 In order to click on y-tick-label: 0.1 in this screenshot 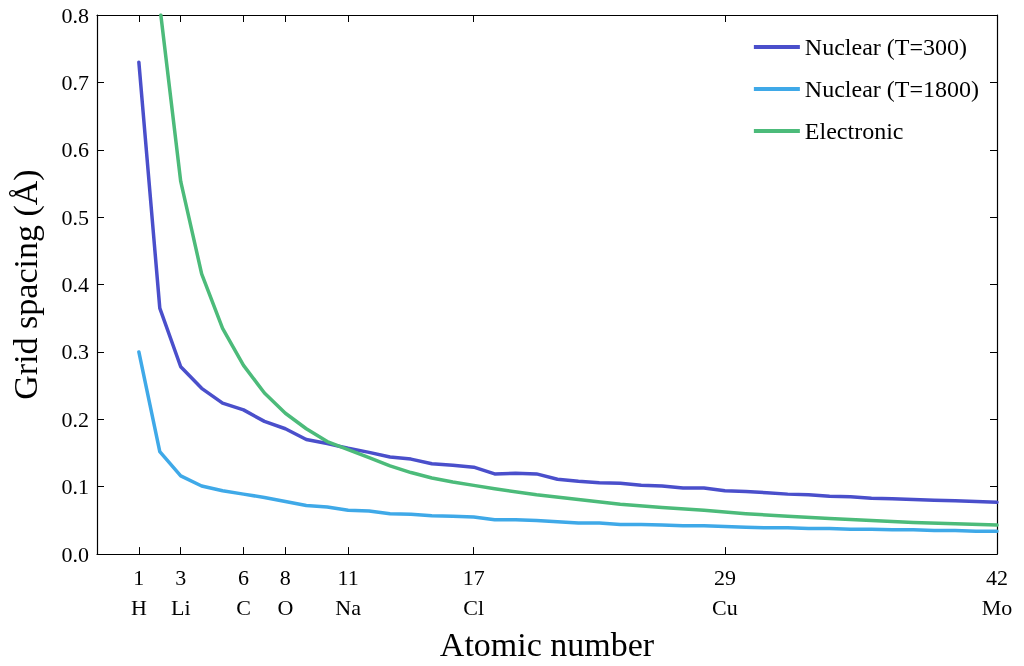, I will do `click(75, 487)`.